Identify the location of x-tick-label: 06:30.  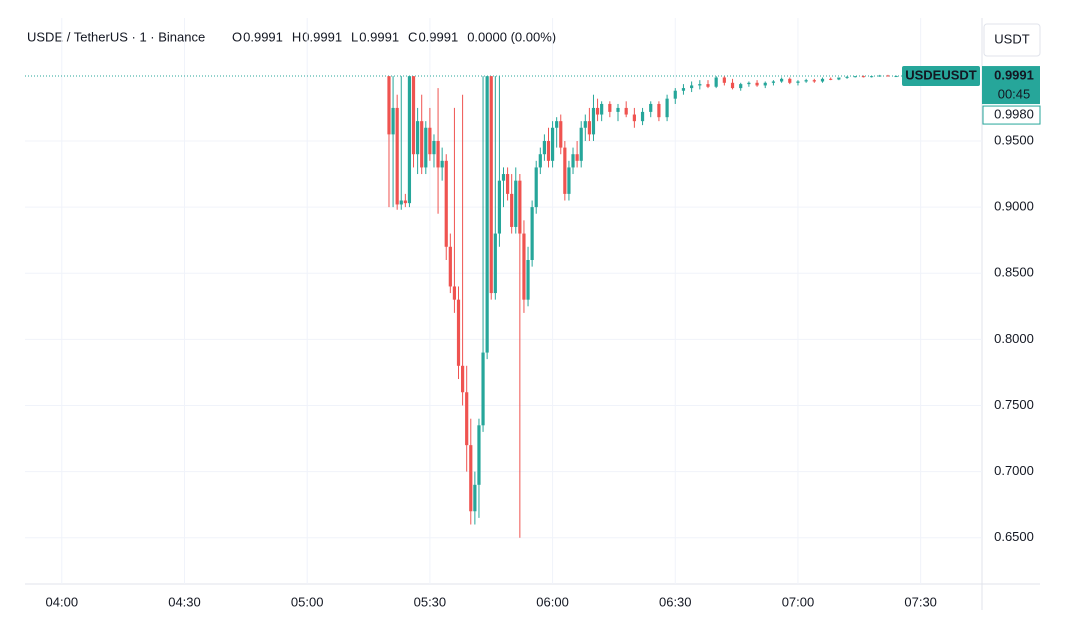
(675, 601).